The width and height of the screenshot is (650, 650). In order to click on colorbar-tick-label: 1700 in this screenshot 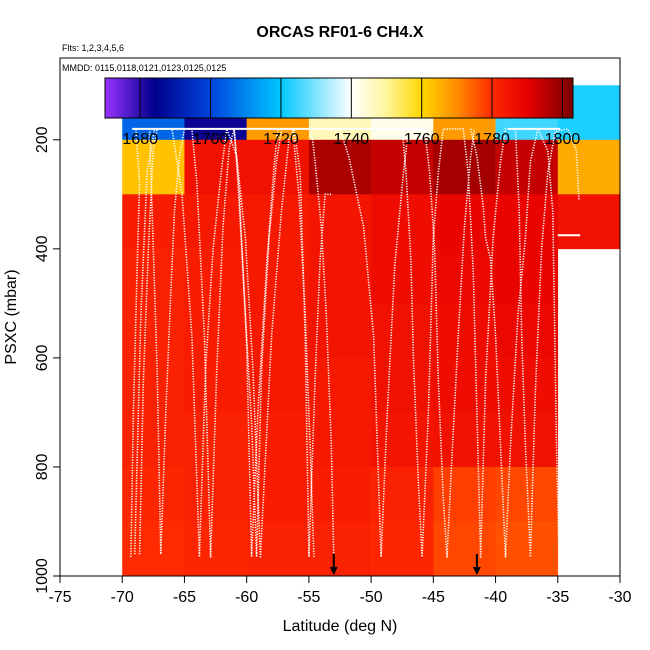, I will do `click(211, 139)`.